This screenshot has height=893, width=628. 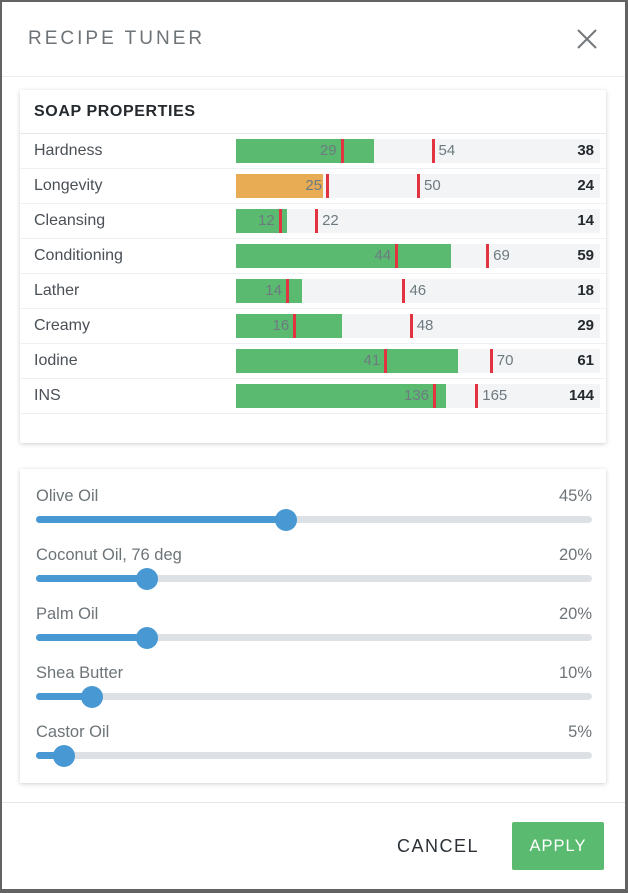 I want to click on range-min-value: 29, so click(x=328, y=150).